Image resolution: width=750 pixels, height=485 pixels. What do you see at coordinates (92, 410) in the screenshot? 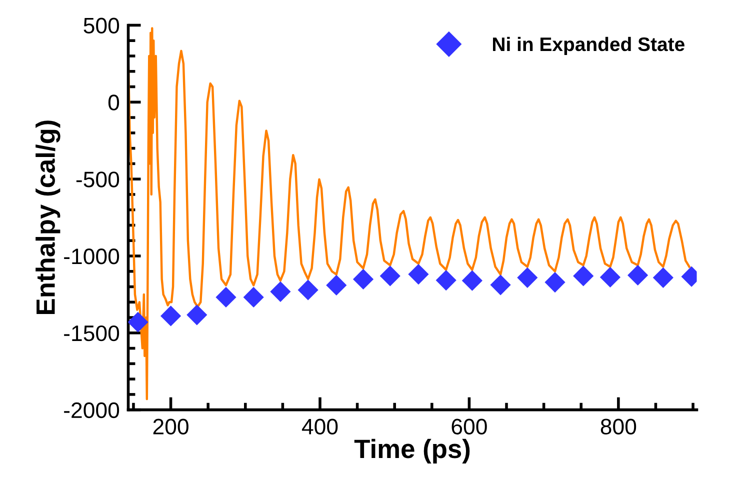
I see `y-tick-label: -2000` at bounding box center [92, 410].